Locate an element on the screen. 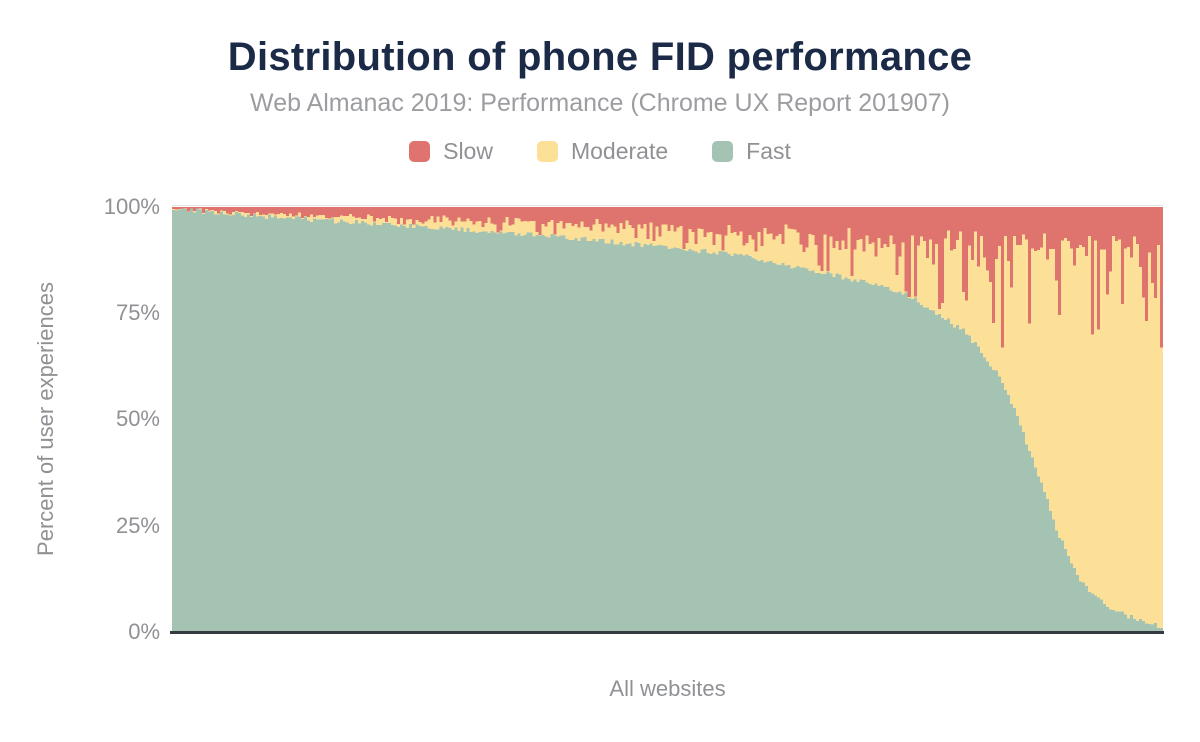 The width and height of the screenshot is (1200, 742). y-tick-50: 50% is located at coordinates (137, 418).